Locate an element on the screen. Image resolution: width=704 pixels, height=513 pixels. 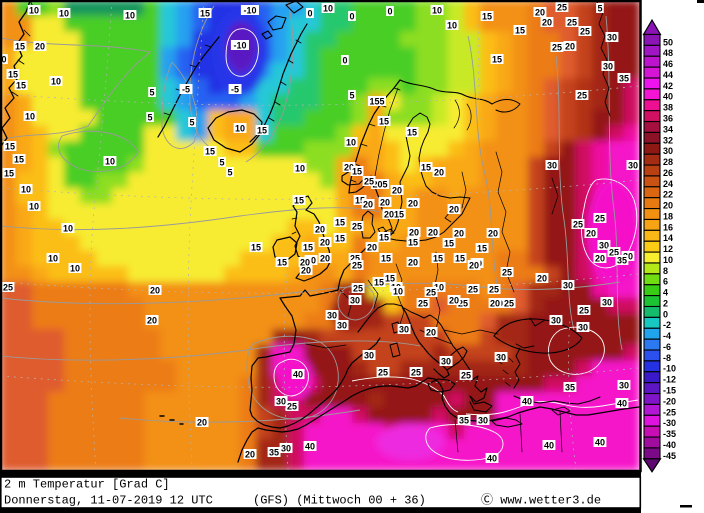
svg-text: -10 is located at coordinates (239, 45).